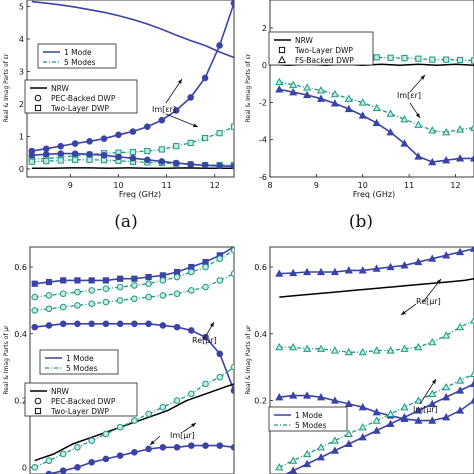  Describe the element at coordinates (263, 140) in the screenshot. I see `y-tick-label: -4` at that location.